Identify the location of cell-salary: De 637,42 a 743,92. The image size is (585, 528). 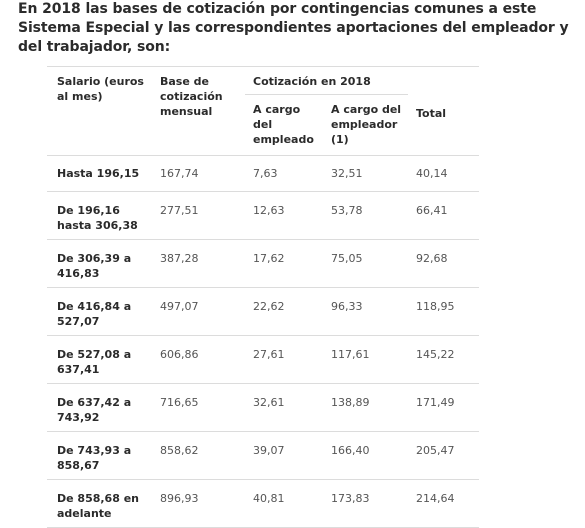
(94, 410).